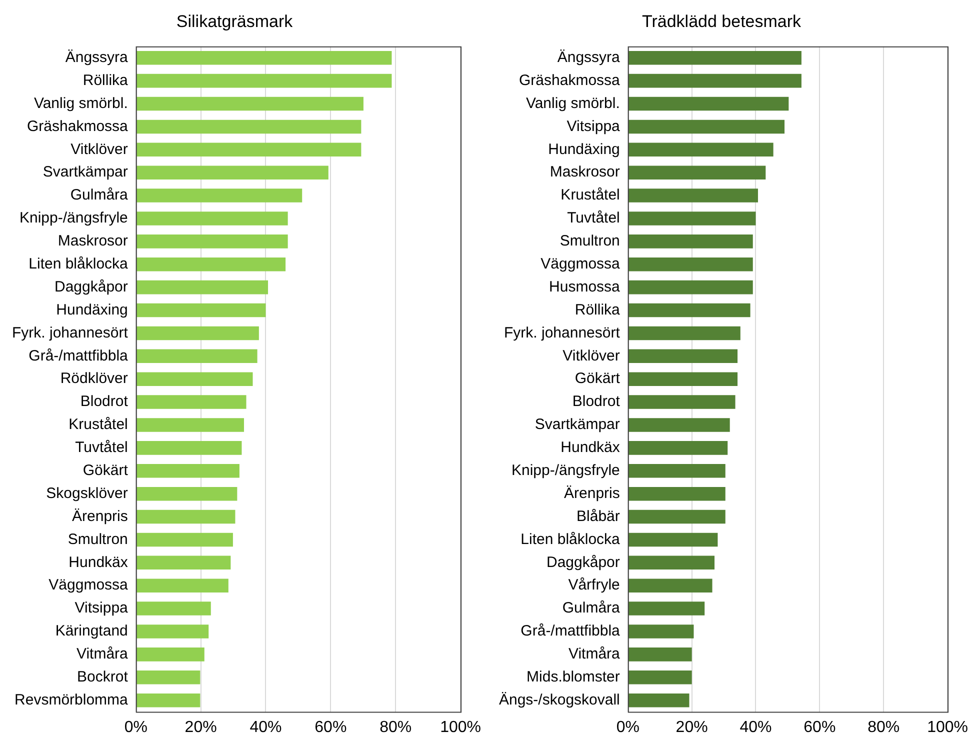 Image resolution: width=974 pixels, height=747 pixels. What do you see at coordinates (71, 699) in the screenshot?
I see `y-tick-label: Revsmörblomma` at bounding box center [71, 699].